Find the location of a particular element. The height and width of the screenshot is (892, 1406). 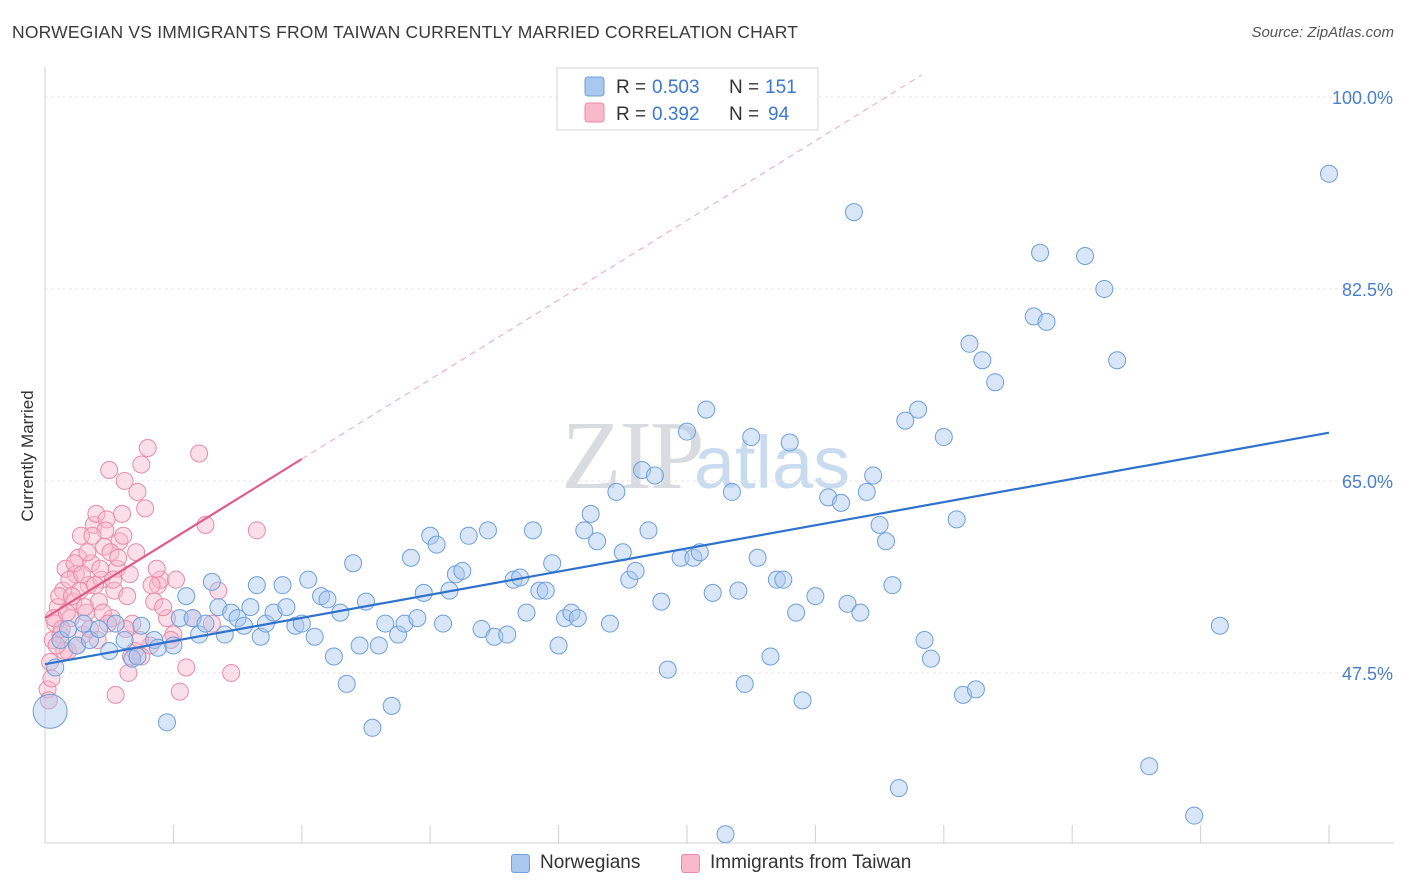

legend-r-value-1: 0.503 is located at coordinates (676, 87).